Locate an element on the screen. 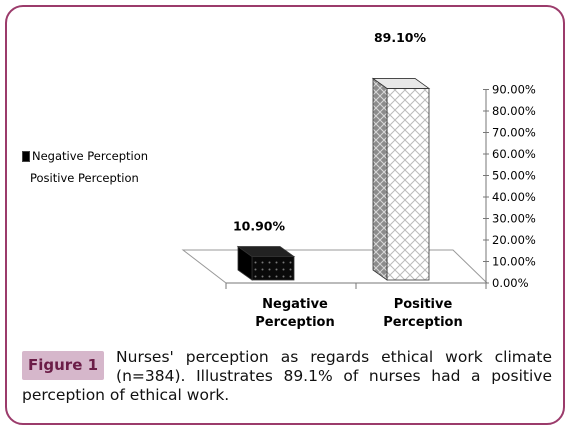 Image resolution: width=574 pixels, height=434 pixels. data-label-1: 89.10% is located at coordinates (400, 37).